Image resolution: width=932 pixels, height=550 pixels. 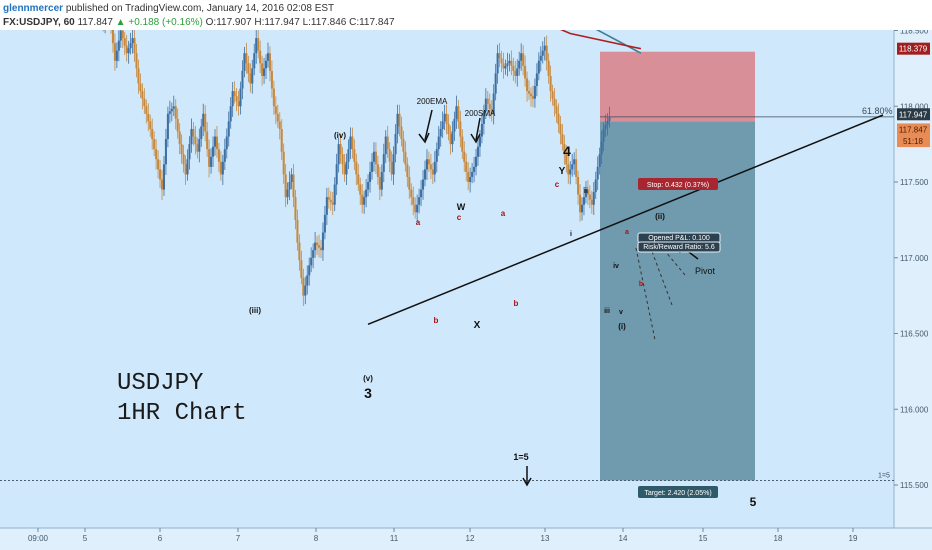 What do you see at coordinates (323, 40) in the screenshot?
I see `ema-200-line` at bounding box center [323, 40].